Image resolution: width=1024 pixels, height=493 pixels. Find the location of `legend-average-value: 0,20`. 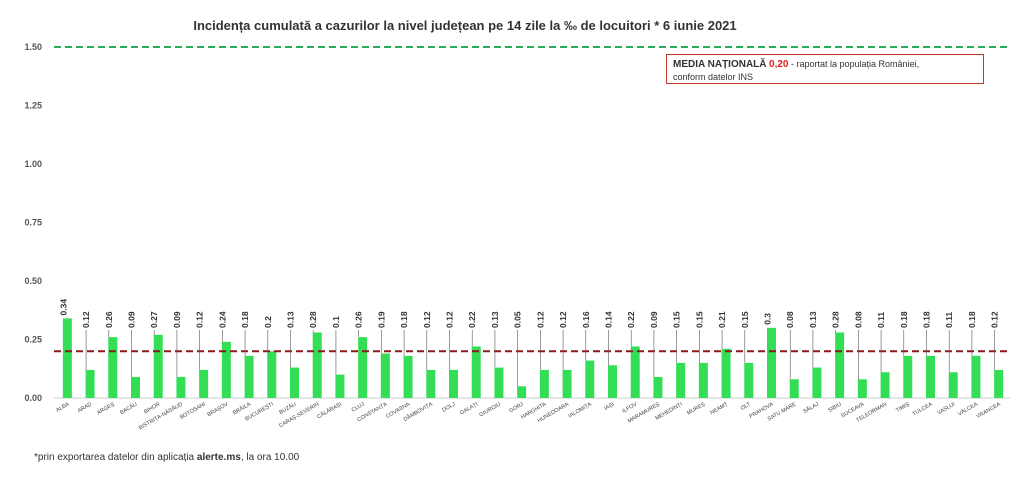

legend-average-value: 0,20 is located at coordinates (779, 64).